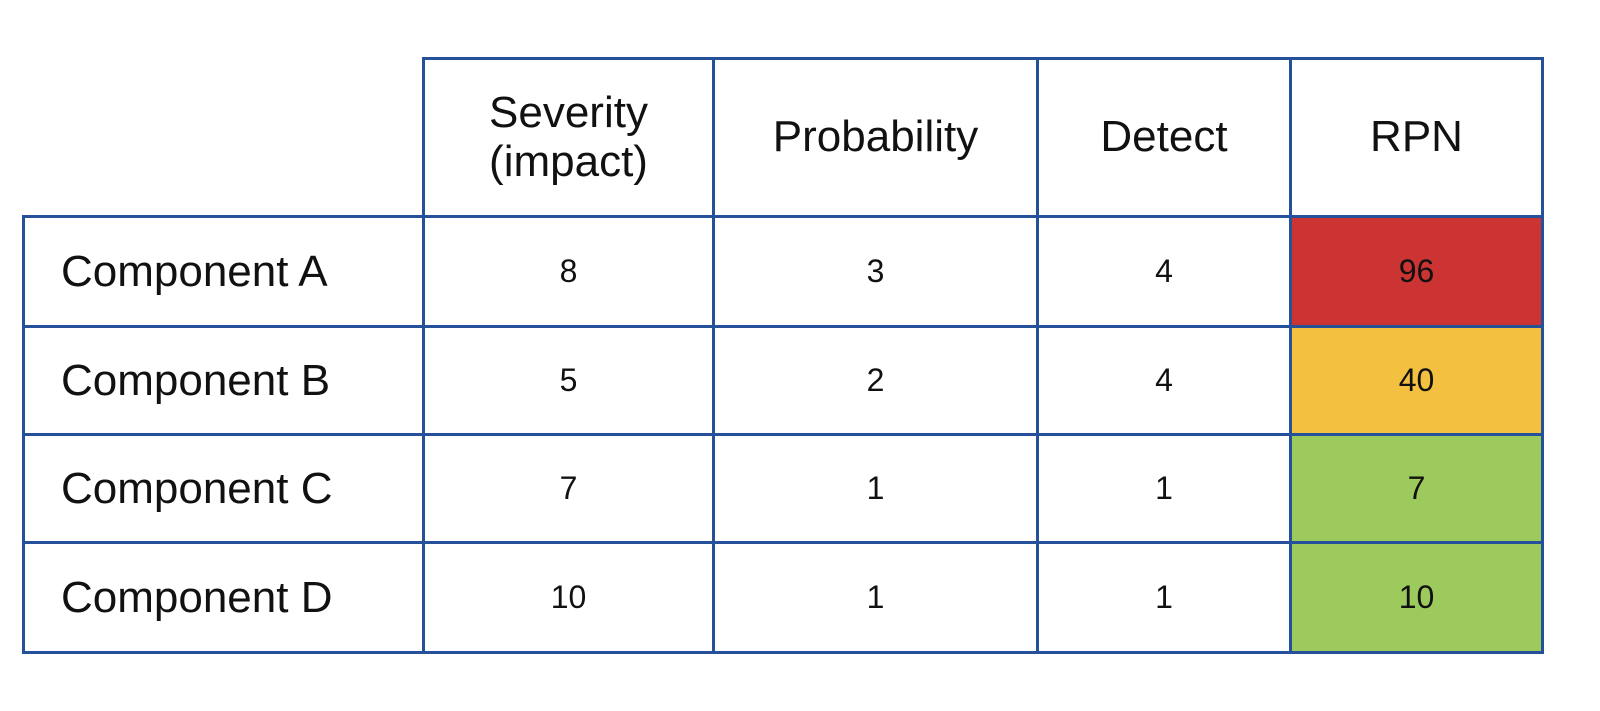  I want to click on row-label: Component C, so click(223, 488).